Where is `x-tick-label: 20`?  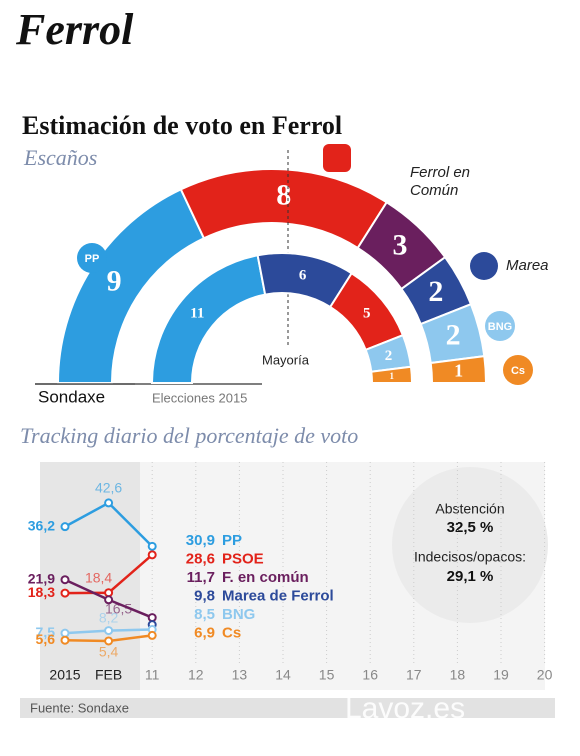
x-tick-label: 20 is located at coordinates (545, 675).